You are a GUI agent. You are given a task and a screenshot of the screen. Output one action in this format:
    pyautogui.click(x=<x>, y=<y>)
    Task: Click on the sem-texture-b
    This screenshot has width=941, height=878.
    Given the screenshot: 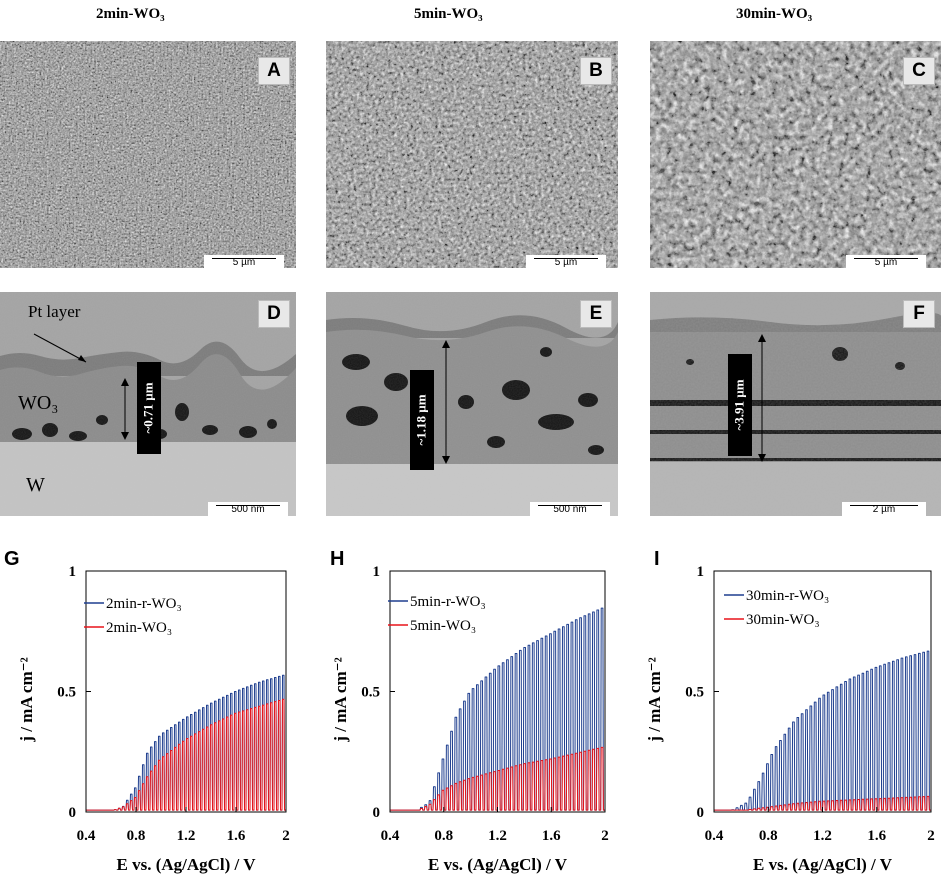 What is the action you would take?
    pyautogui.click(x=472, y=154)
    